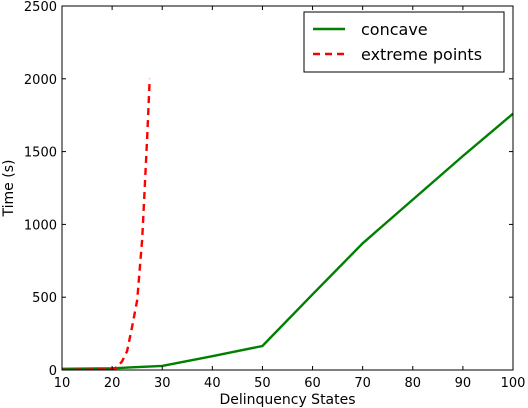 This screenshot has width=528, height=408. I want to click on y-tick-label: 2500, so click(40, 7).